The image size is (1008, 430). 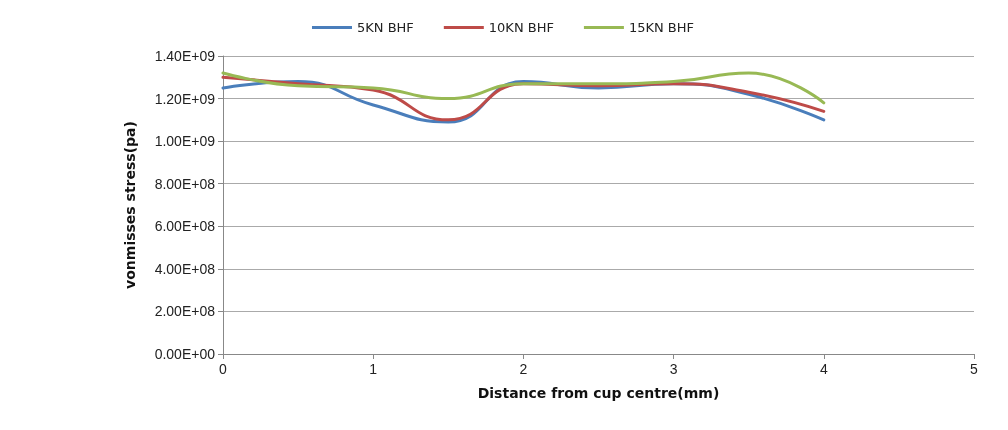 I want to click on x-tick-label: 4, so click(x=823, y=369).